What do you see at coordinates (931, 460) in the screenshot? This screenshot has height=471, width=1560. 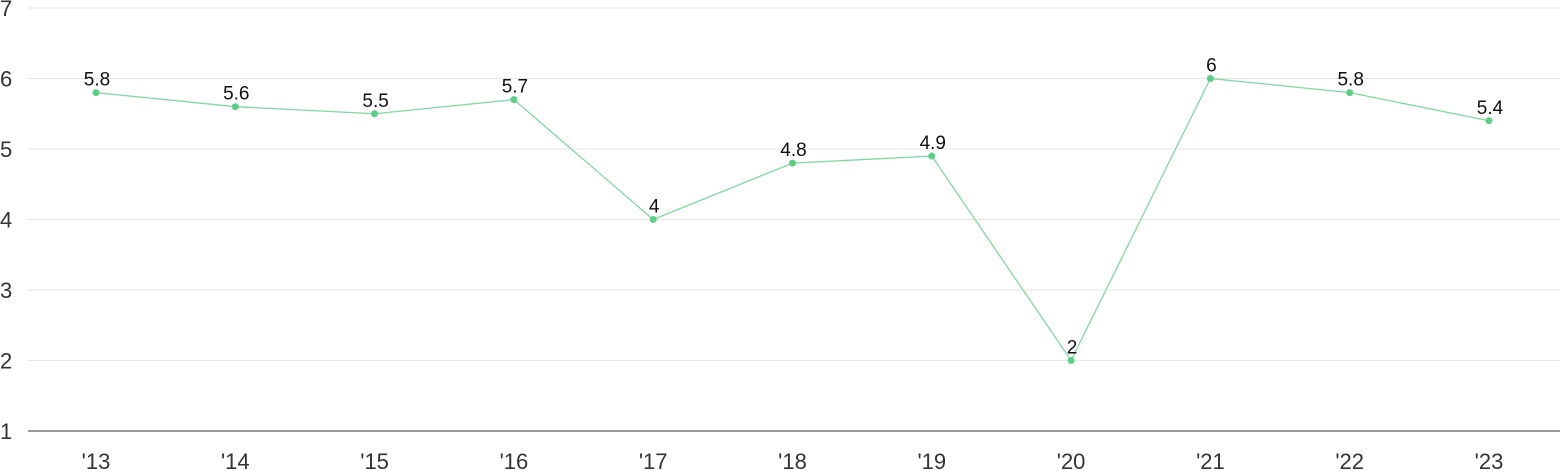 I see `x-tick-label: '19` at bounding box center [931, 460].